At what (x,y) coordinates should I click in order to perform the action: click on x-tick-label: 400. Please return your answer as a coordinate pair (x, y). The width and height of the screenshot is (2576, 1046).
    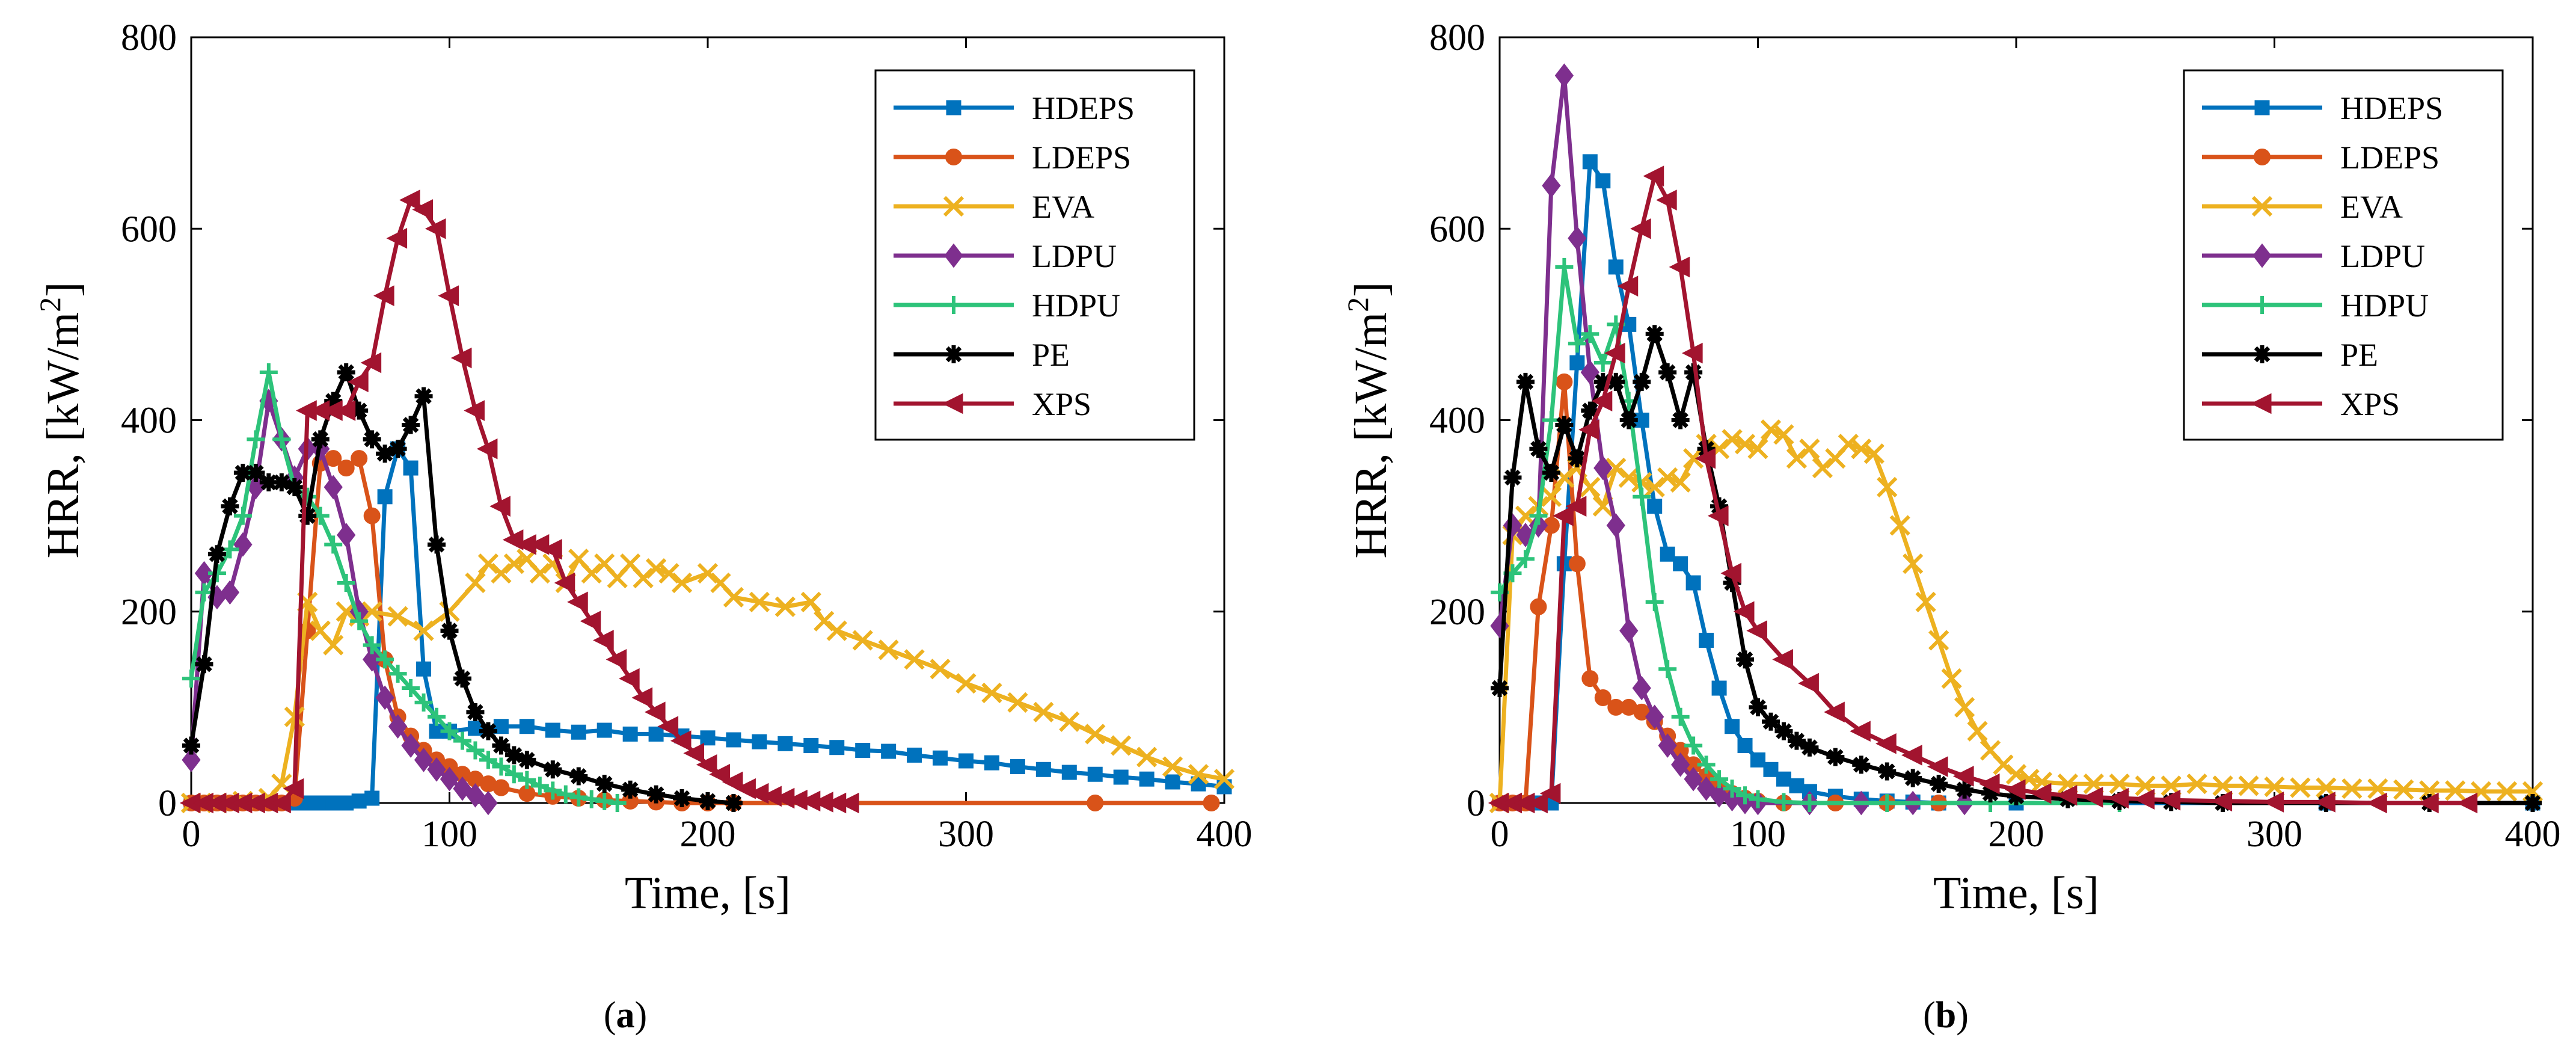
    Looking at the image, I should click on (2533, 834).